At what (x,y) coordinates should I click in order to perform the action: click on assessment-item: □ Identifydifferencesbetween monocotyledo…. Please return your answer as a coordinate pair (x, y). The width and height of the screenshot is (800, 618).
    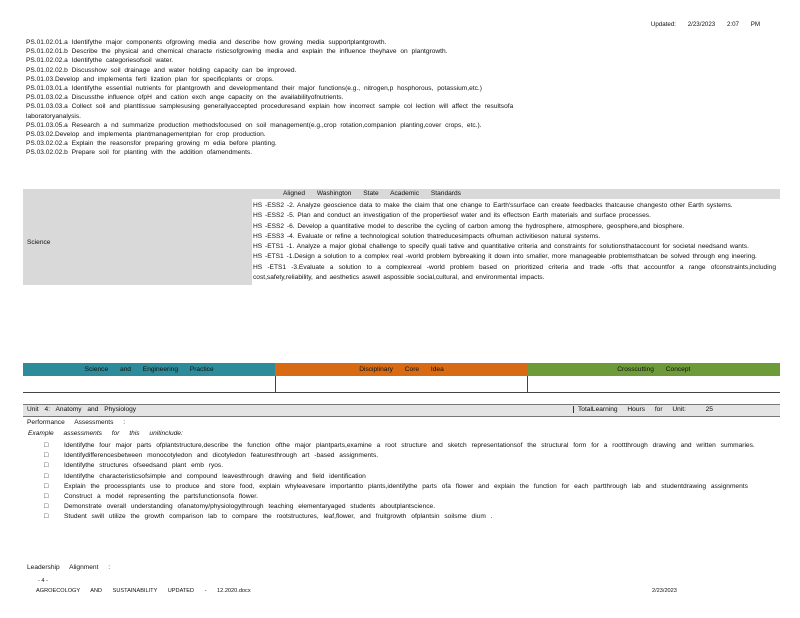
    Looking at the image, I should click on (403, 456).